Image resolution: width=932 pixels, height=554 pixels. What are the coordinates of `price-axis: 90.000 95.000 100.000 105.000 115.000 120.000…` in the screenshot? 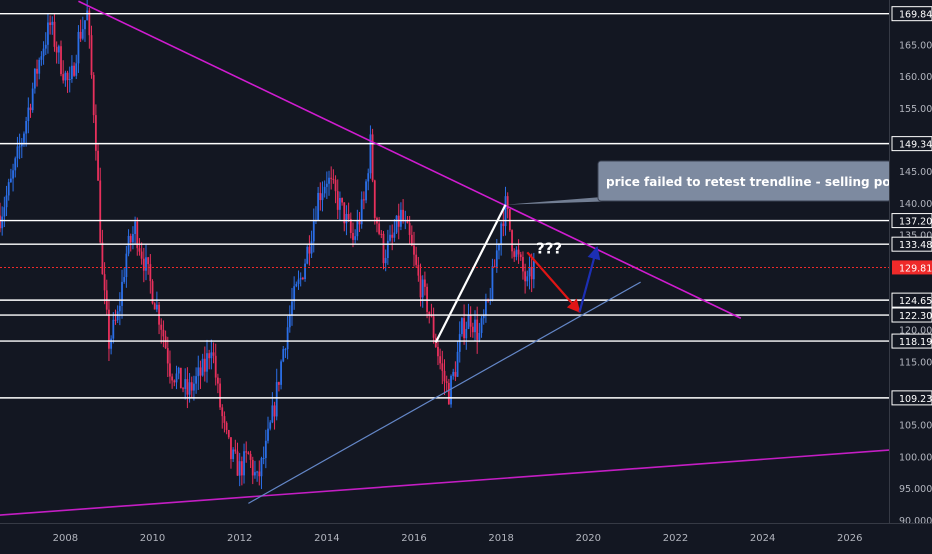 It's located at (910, 263).